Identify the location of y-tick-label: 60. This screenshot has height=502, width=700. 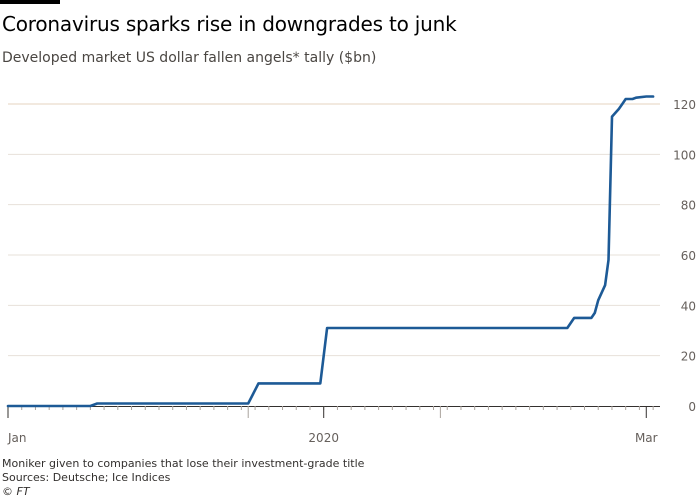
(688, 256).